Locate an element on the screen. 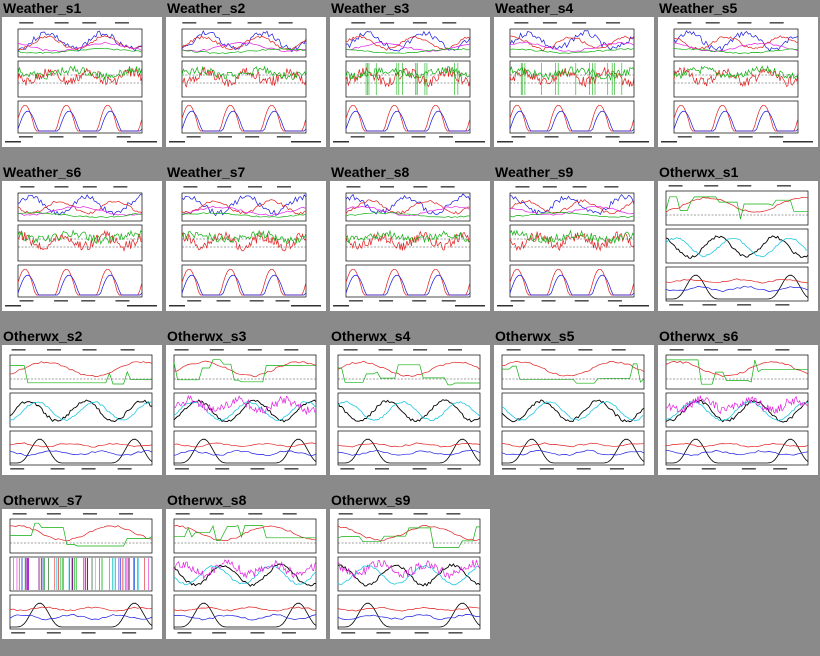  thumbnail-otherwx-s6: Otherwx_s6 is located at coordinates (737, 410).